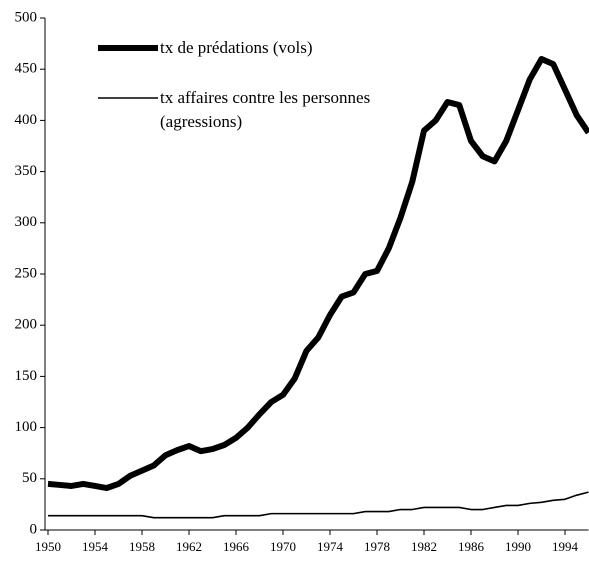 The width and height of the screenshot is (589, 565). I want to click on y-tick-label: 450, so click(26, 69).